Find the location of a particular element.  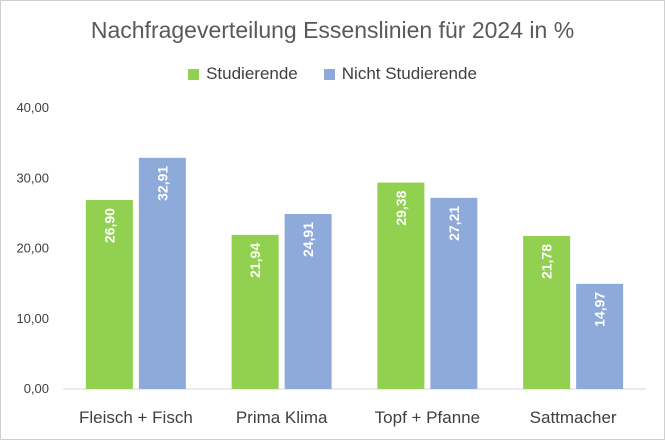

y-tick-label: 20,00 is located at coordinates (32, 248).